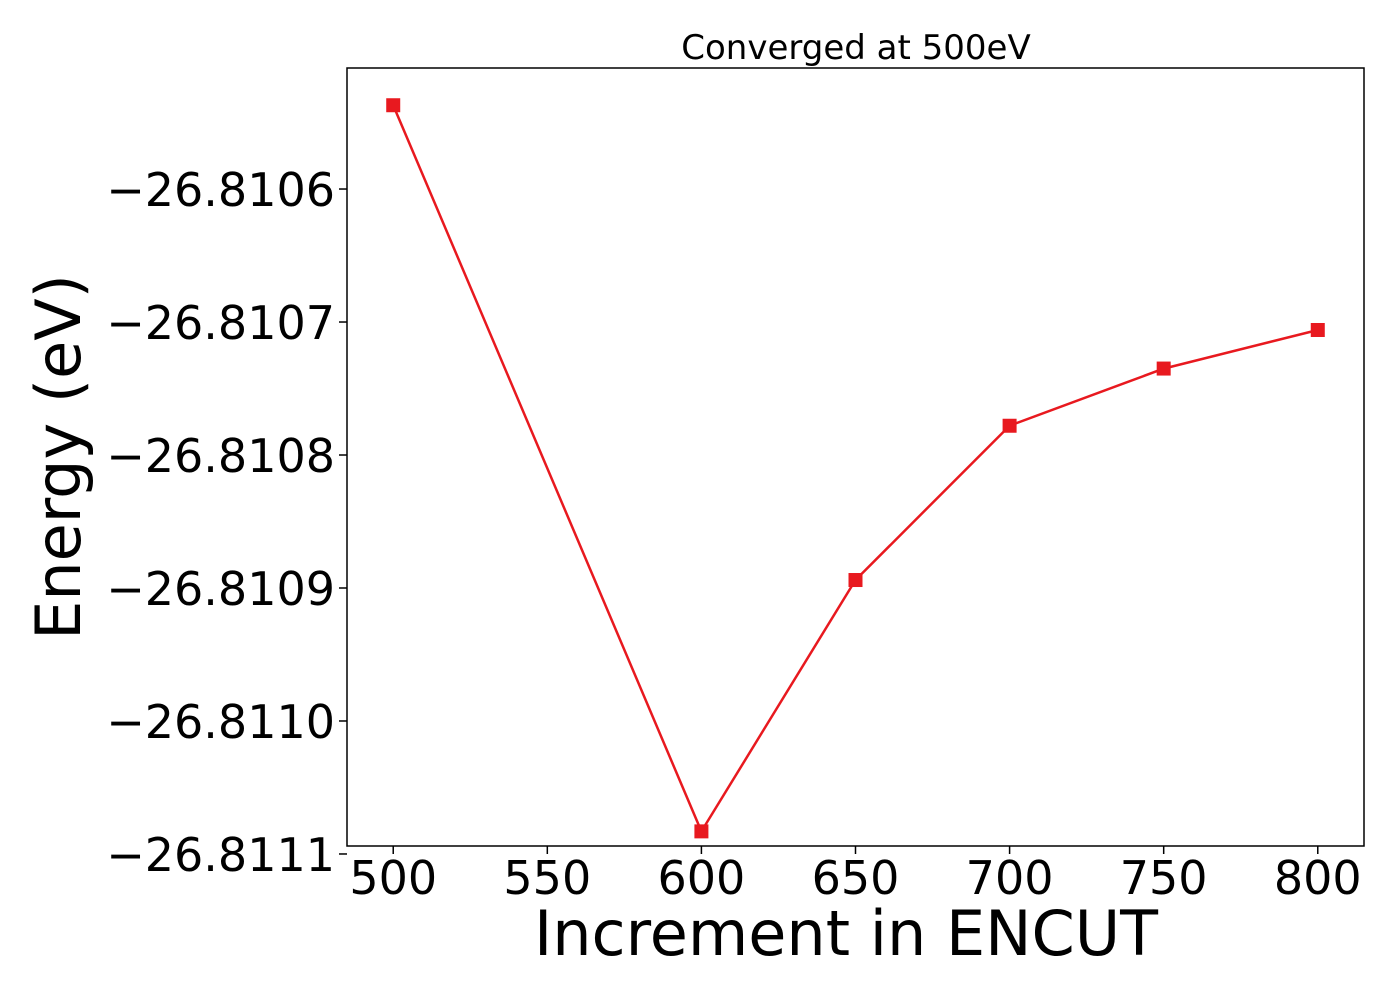 Image resolution: width=1400 pixels, height=1000 pixels. I want to click on x-tick-label: 800, so click(1318, 878).